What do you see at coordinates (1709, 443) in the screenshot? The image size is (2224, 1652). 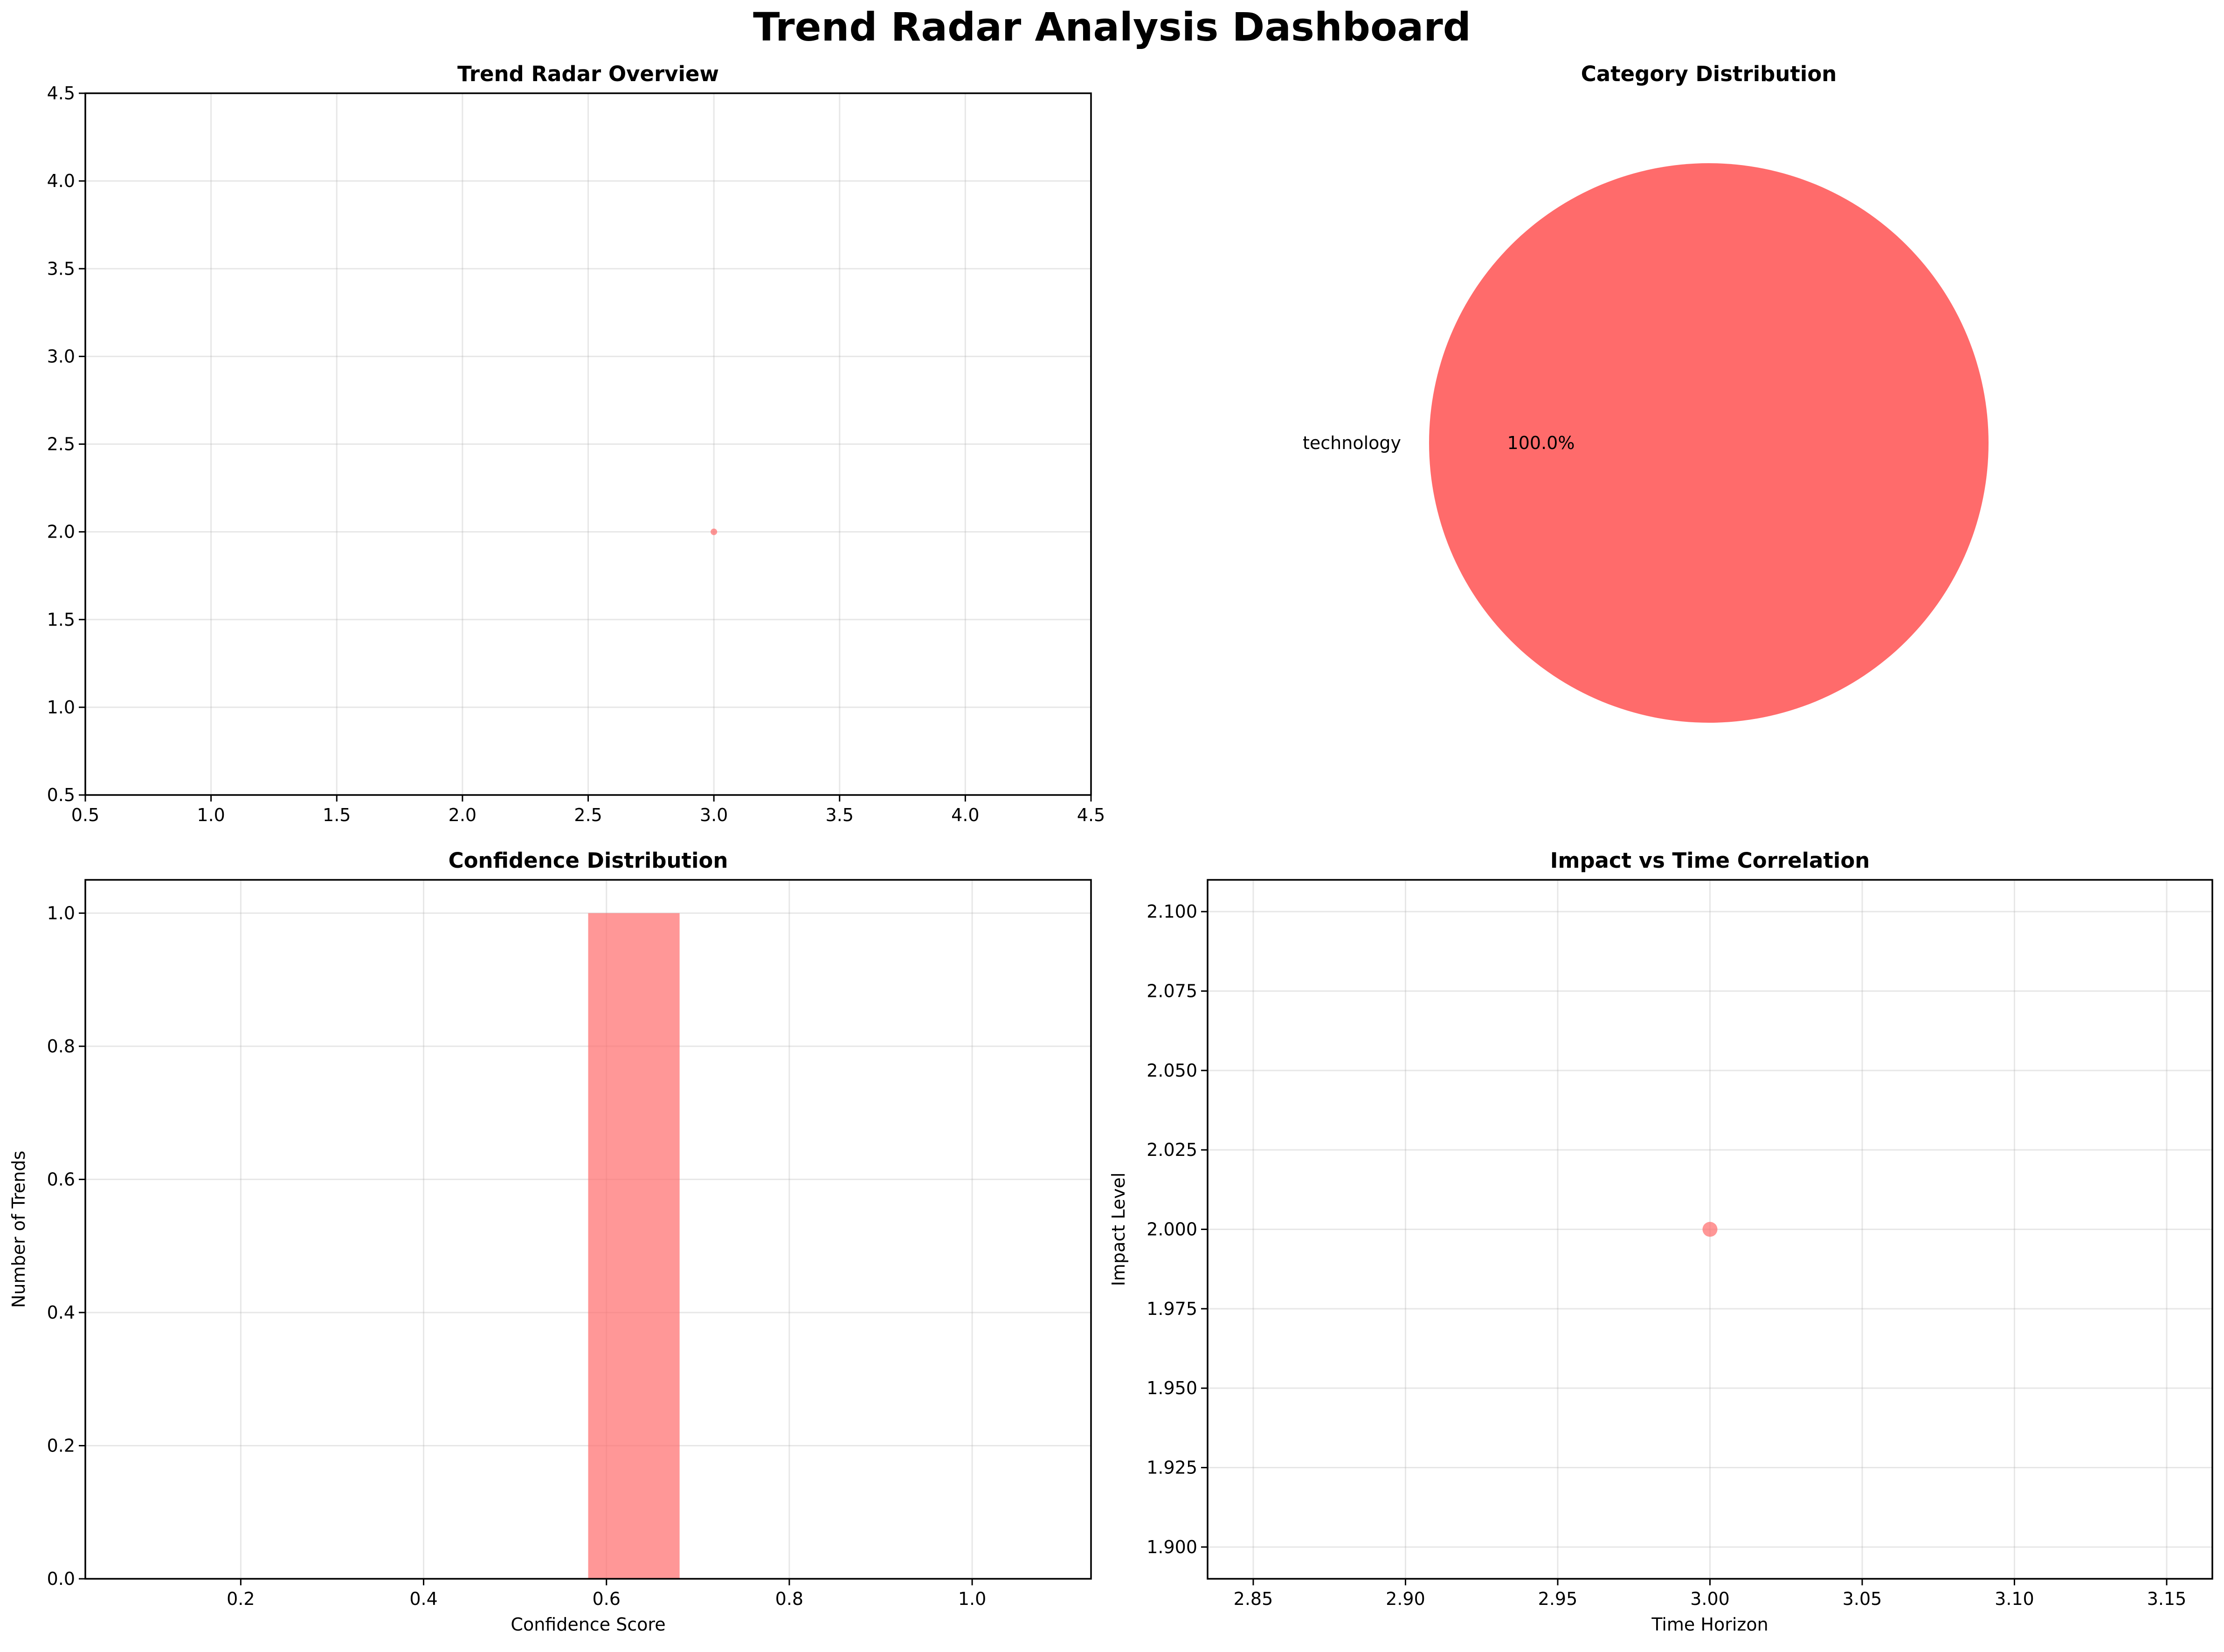 I see `pie-slice` at bounding box center [1709, 443].